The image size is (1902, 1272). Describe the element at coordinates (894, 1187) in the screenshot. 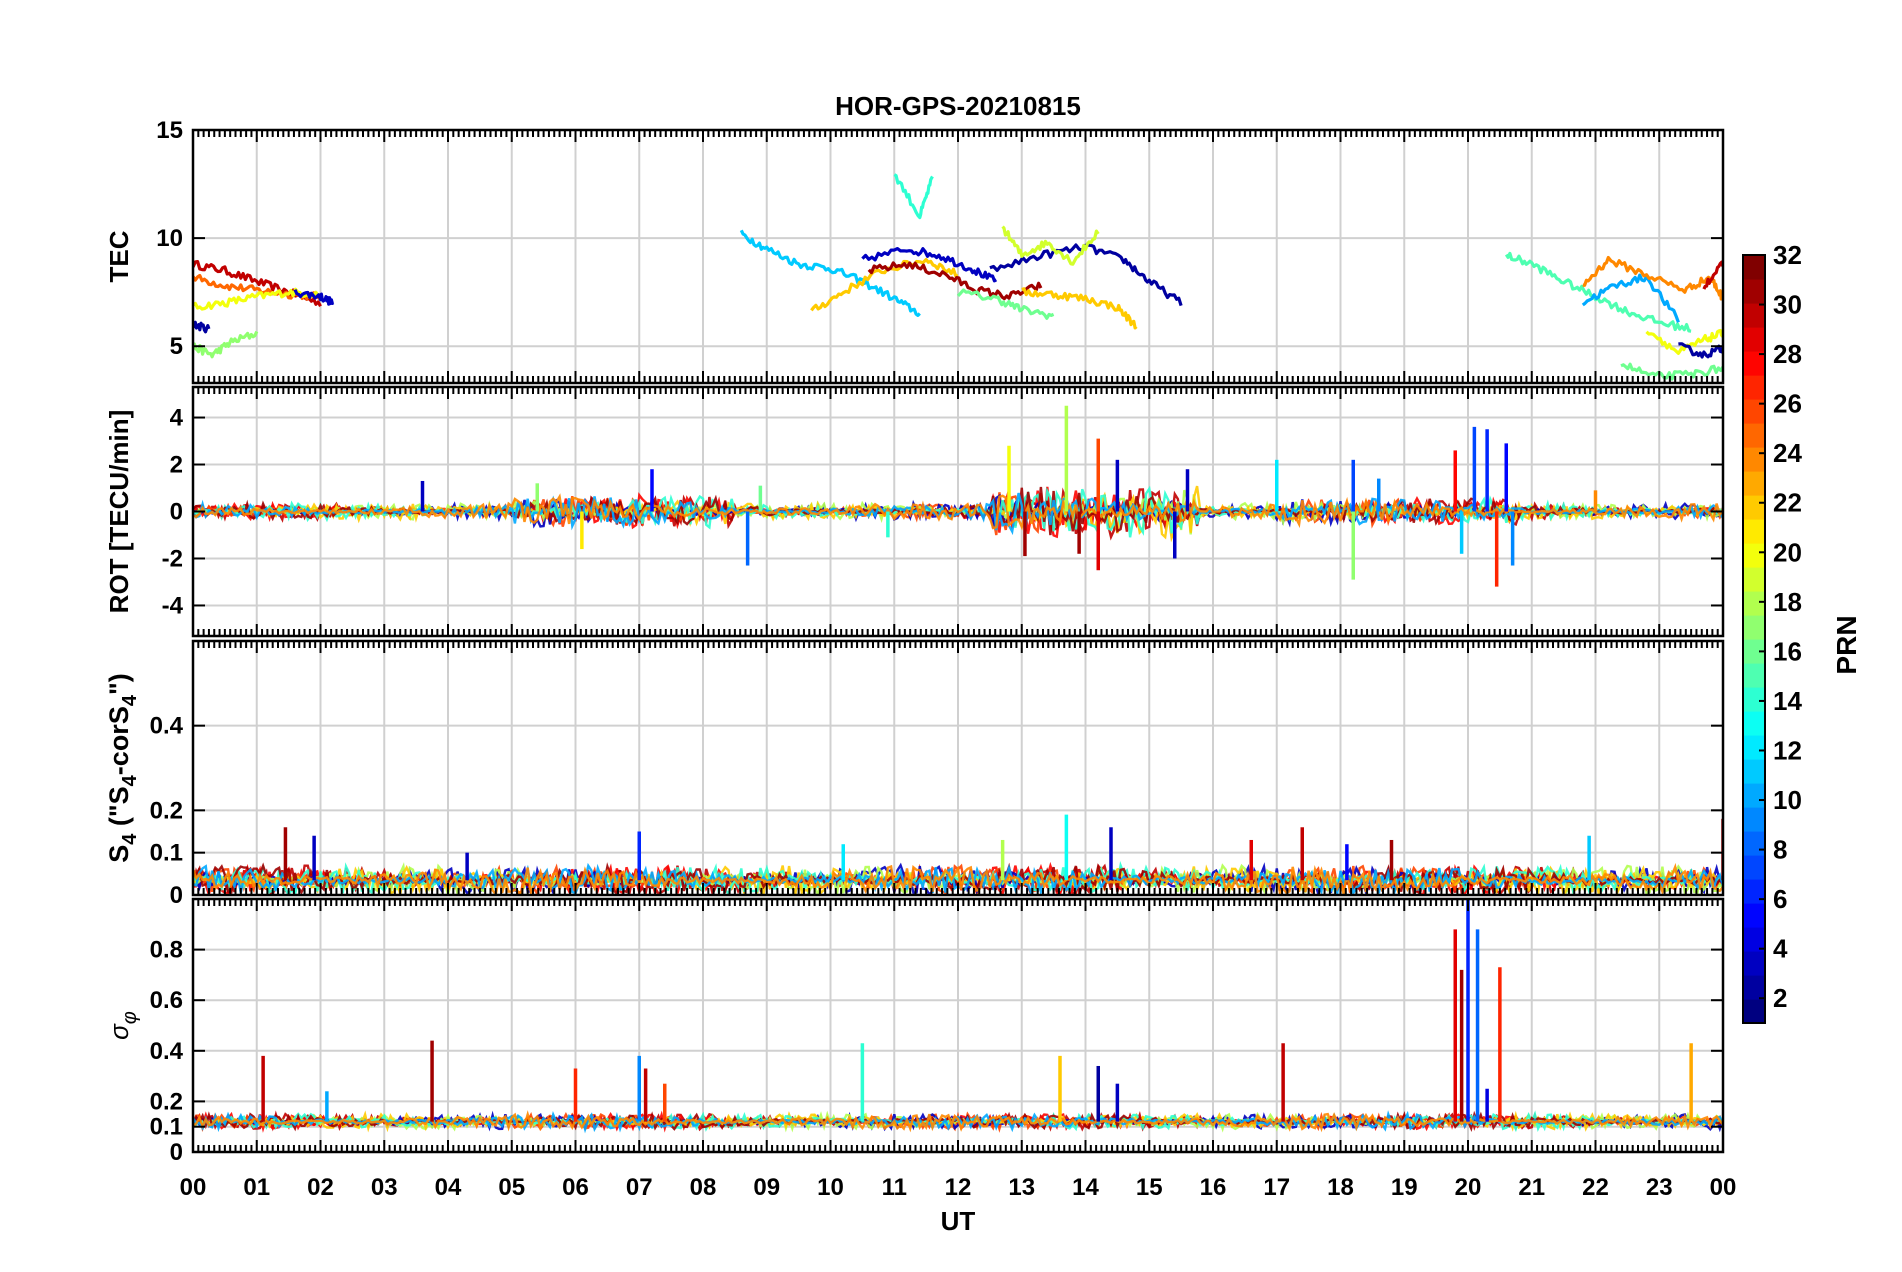

I see `x-tick-label: 11` at that location.